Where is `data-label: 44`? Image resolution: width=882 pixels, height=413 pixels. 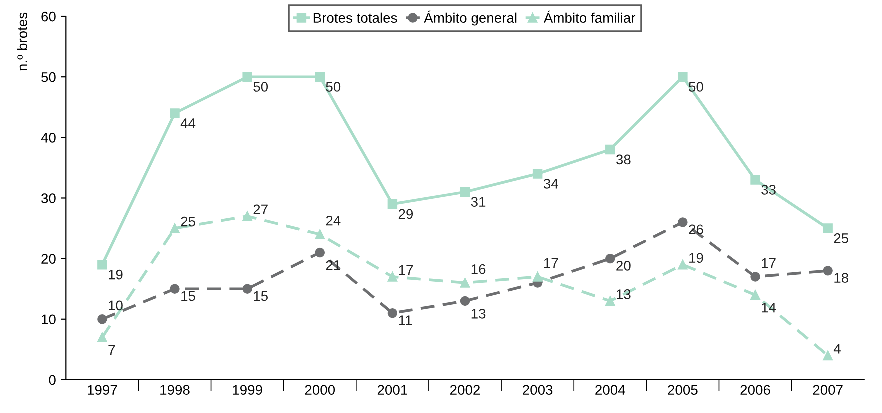
data-label: 44 is located at coordinates (188, 123).